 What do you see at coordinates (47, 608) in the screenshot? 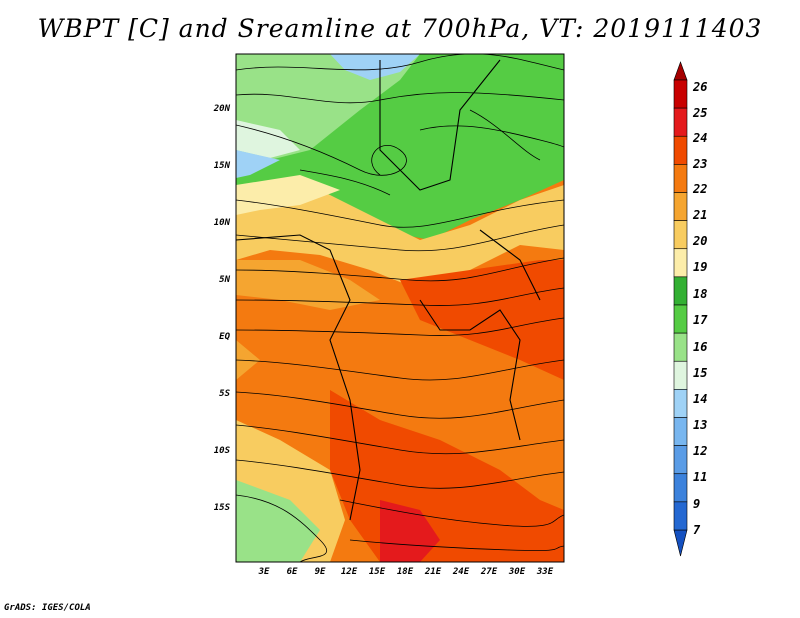
I see `grads-credit: GrADS: IGES/COLA` at bounding box center [47, 608].